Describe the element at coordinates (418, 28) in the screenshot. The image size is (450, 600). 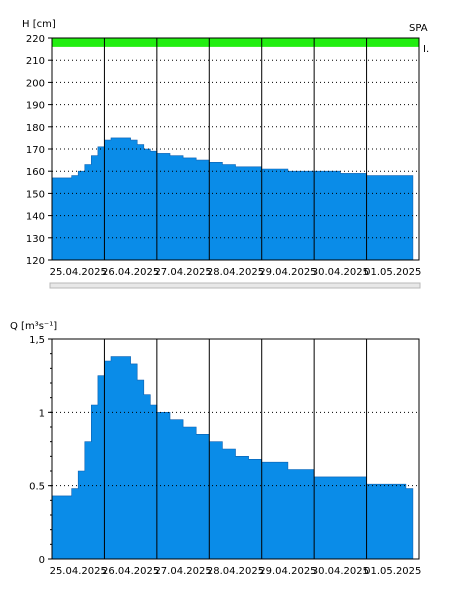
I see `station-label: SPA` at that location.